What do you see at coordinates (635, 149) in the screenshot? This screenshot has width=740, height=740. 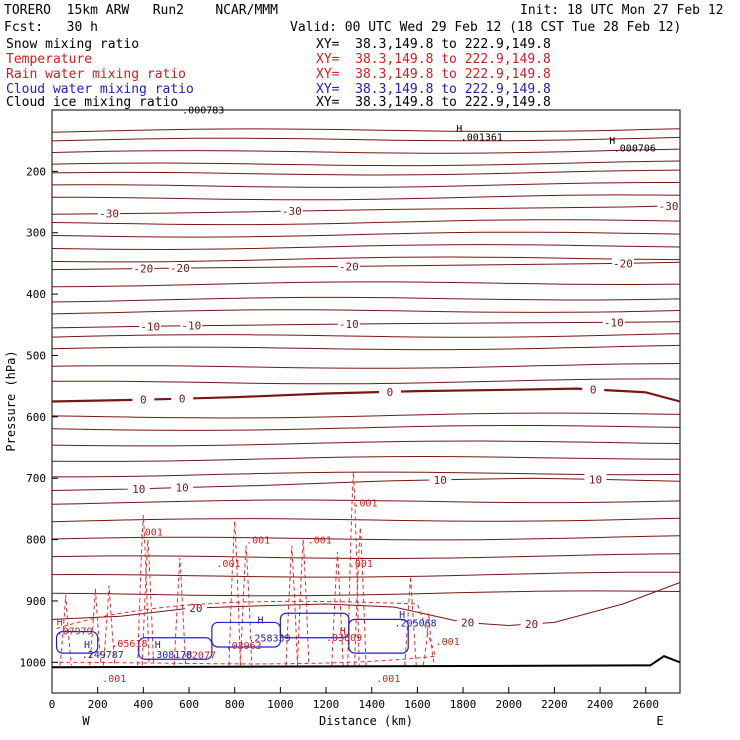 I see `chart-annotation: .000706` at bounding box center [635, 149].